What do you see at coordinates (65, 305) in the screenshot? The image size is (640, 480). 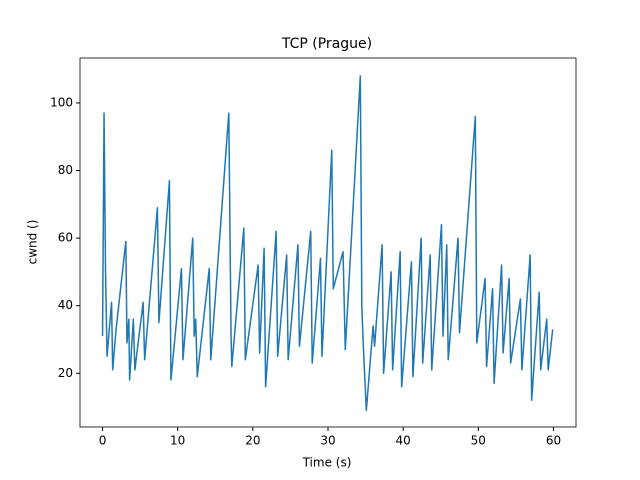 I see `y-tick-label: 40` at bounding box center [65, 305].